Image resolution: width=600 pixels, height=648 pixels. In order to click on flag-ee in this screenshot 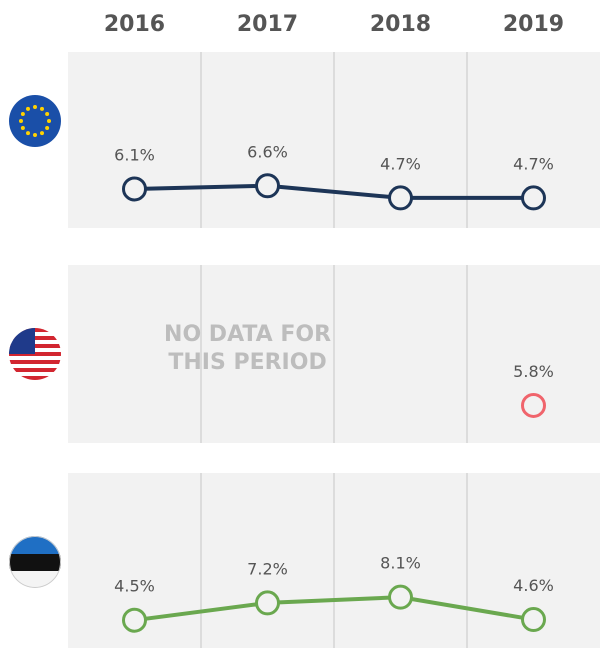, I will do `click(35, 562)`.